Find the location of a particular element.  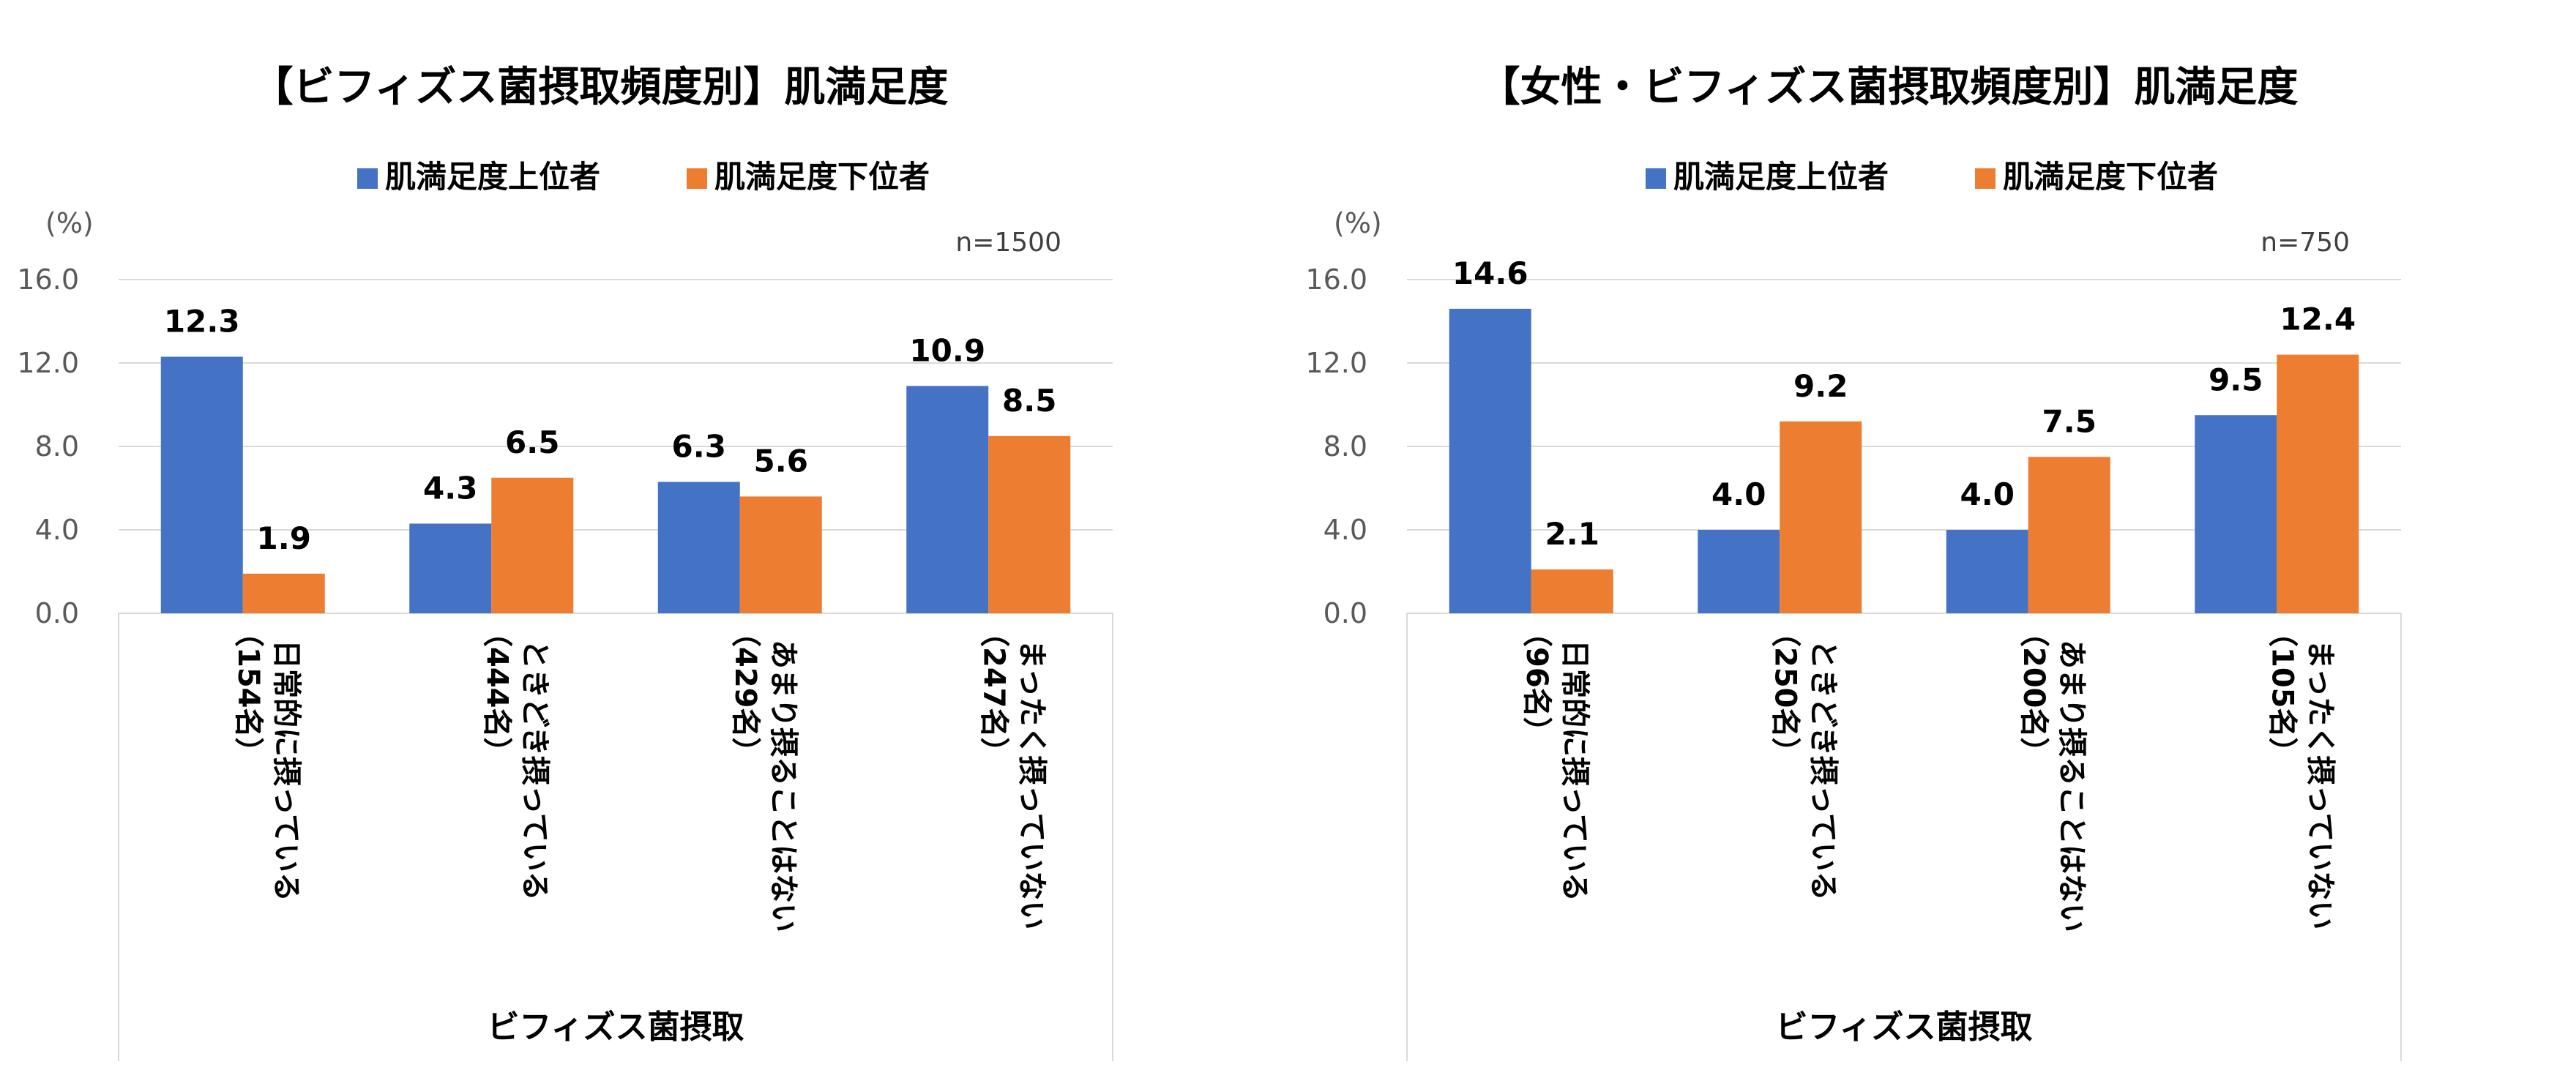

chart-title: 【ビフィズス菌摂取頻度別】肌満足度 is located at coordinates (601, 87).